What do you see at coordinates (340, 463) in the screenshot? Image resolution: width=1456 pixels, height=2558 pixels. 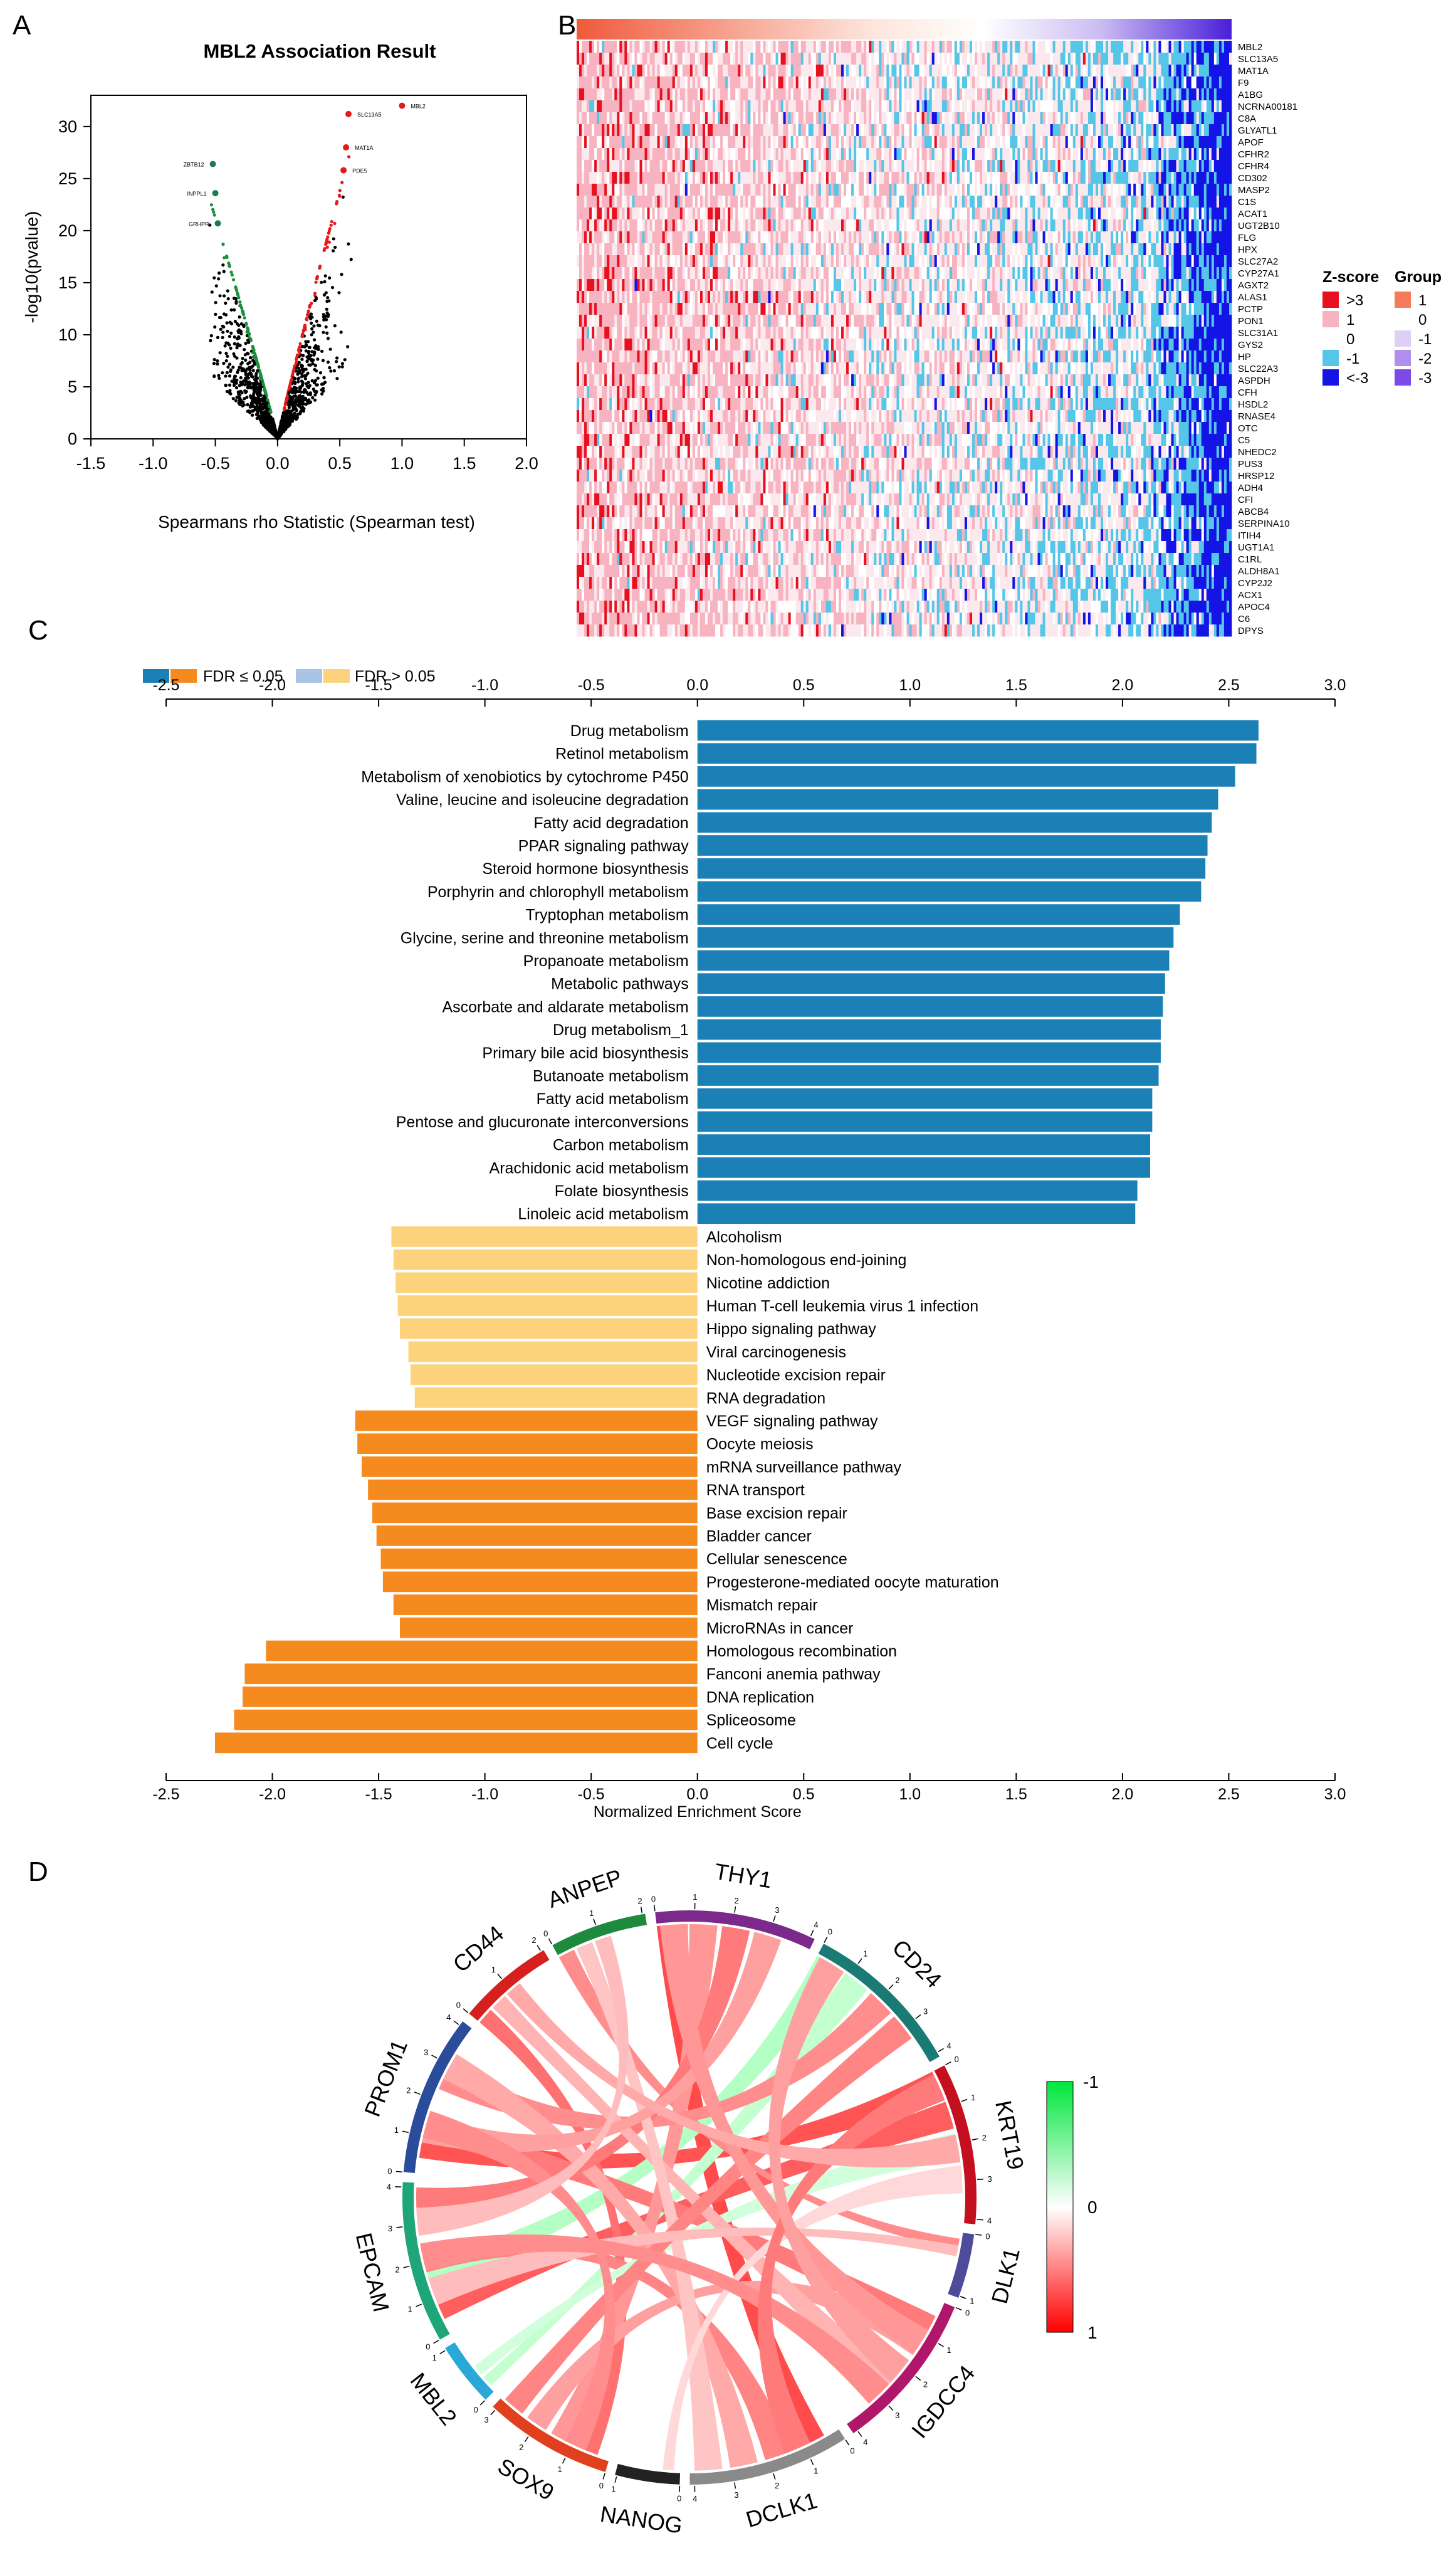 I see `x-tick-label: 0.5` at bounding box center [340, 463].